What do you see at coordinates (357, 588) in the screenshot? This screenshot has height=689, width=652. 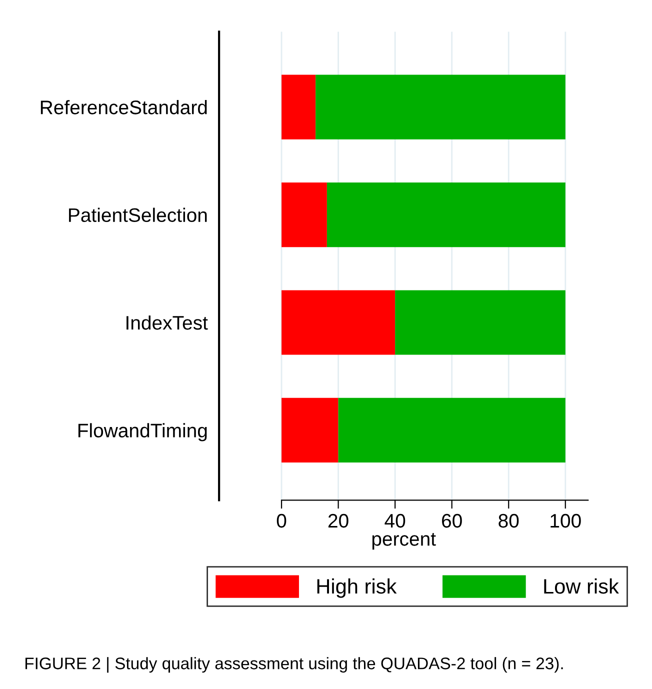 I see `legend-label: High risk` at bounding box center [357, 588].